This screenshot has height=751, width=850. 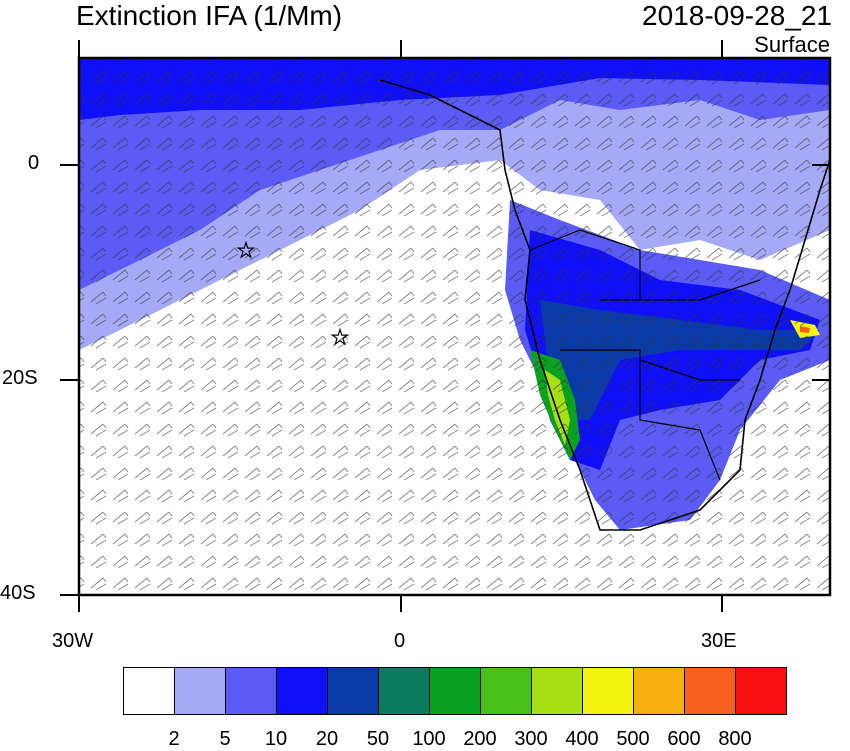 What do you see at coordinates (209, 15) in the screenshot?
I see `plot-title: Extinction IFA (1/Mm)` at bounding box center [209, 15].